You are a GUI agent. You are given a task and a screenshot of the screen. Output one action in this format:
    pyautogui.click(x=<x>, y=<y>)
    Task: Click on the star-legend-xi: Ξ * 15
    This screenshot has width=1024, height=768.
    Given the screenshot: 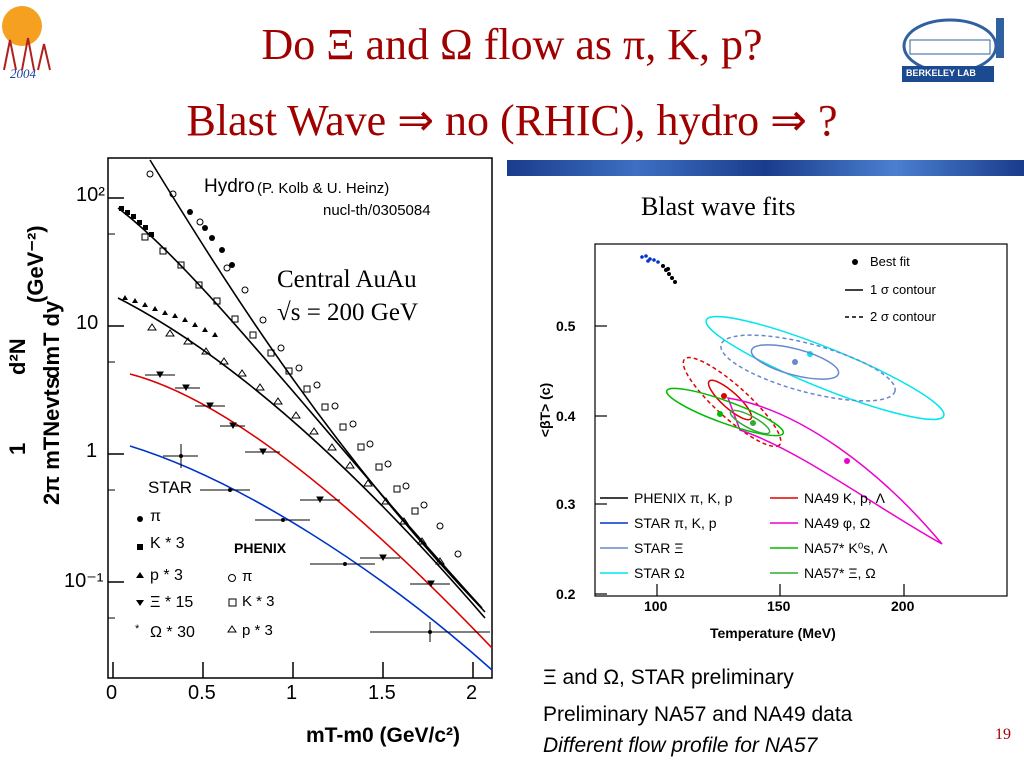 What is the action you would take?
    pyautogui.click(x=172, y=602)
    